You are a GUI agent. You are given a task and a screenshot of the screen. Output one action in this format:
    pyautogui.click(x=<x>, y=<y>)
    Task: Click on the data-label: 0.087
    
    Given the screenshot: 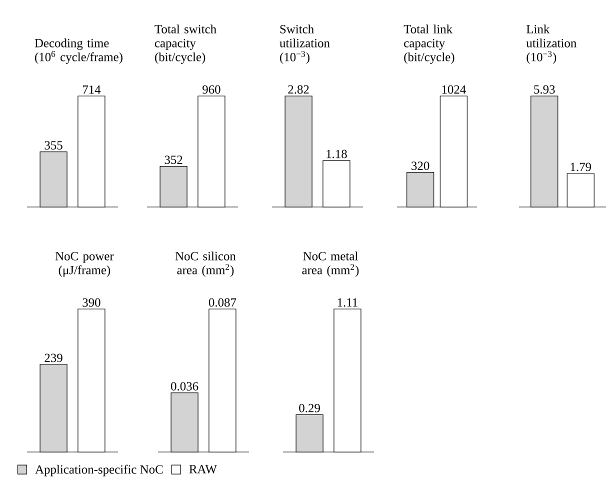 What is the action you would take?
    pyautogui.click(x=222, y=302)
    